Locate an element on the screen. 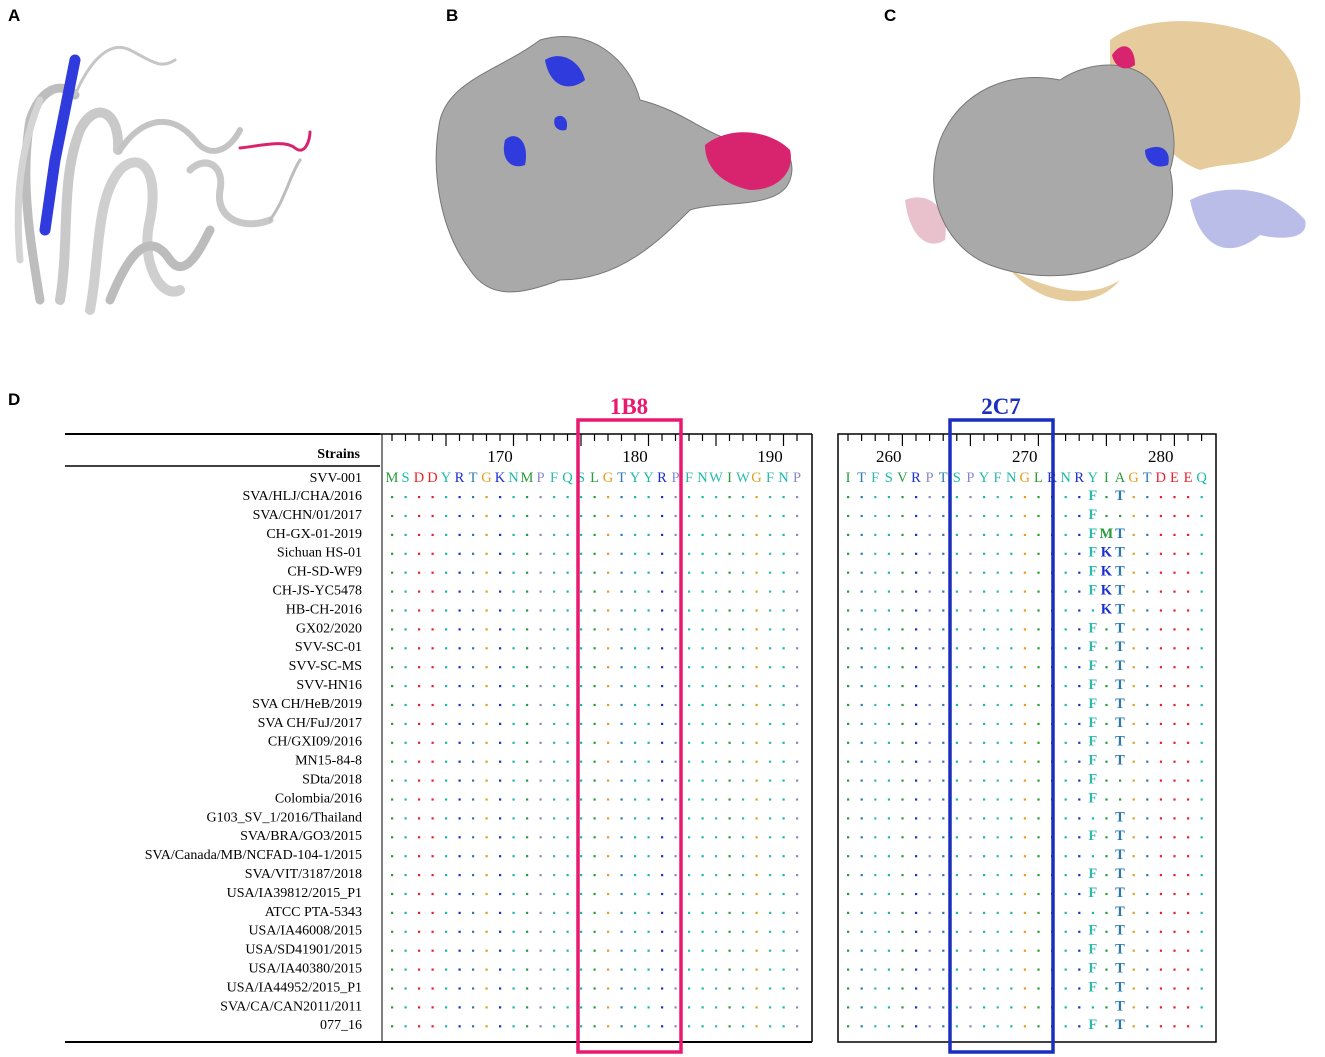 The image size is (1325, 1057). strain-label: SVA CH/HeB/2019 is located at coordinates (307, 704).